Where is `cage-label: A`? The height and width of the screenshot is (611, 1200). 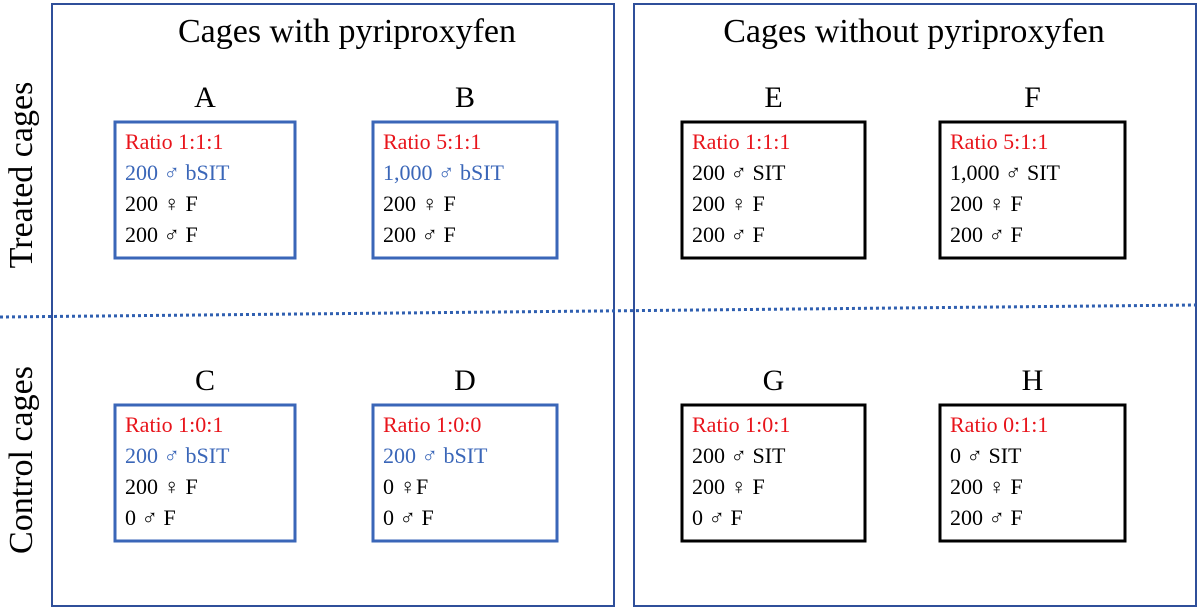
cage-label: A is located at coordinates (205, 97).